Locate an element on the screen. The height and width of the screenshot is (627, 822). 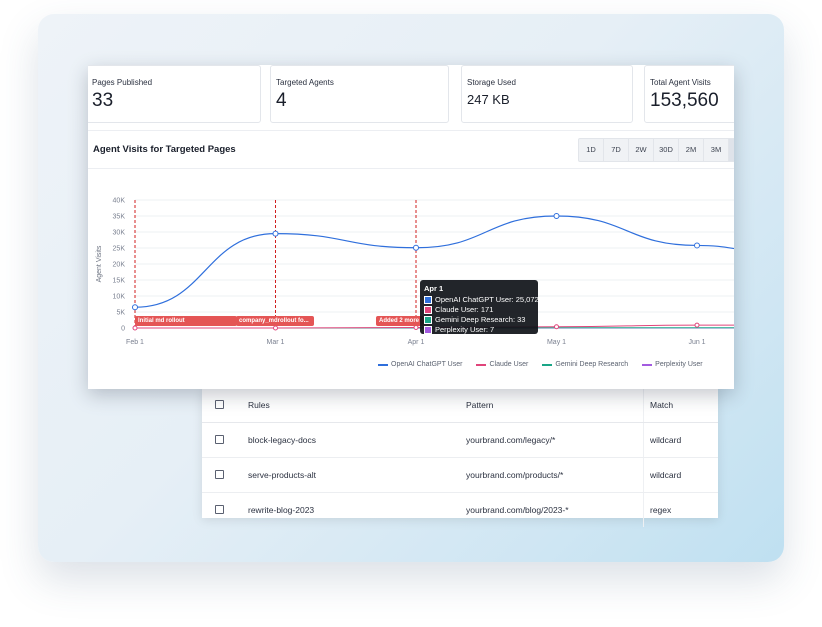
x-tick-label: May 1 is located at coordinates (556, 342).